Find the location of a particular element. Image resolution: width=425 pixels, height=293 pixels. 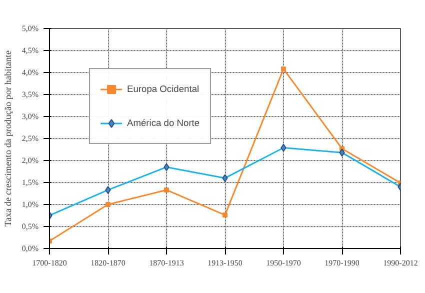

y-tick-label: 2,0% is located at coordinates (30, 160).